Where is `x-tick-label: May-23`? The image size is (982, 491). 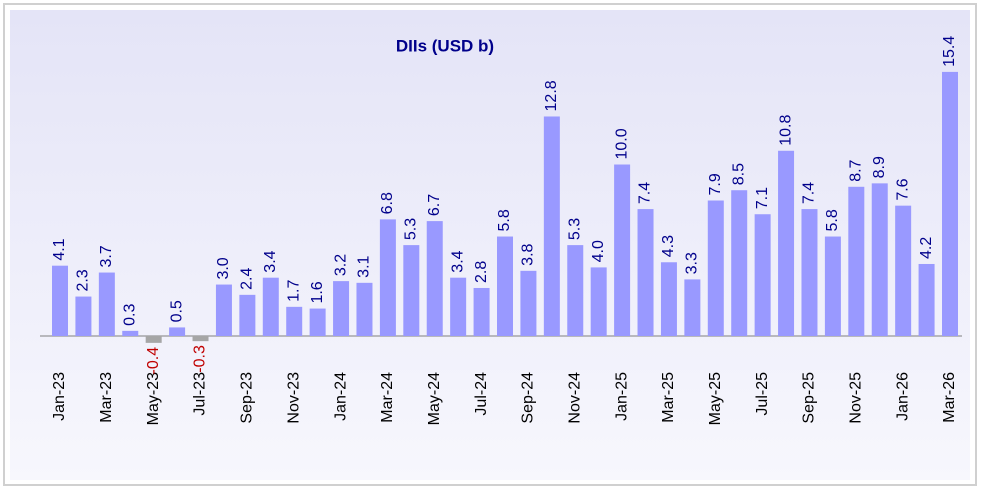
x-tick-label: May-23 is located at coordinates (153, 398).